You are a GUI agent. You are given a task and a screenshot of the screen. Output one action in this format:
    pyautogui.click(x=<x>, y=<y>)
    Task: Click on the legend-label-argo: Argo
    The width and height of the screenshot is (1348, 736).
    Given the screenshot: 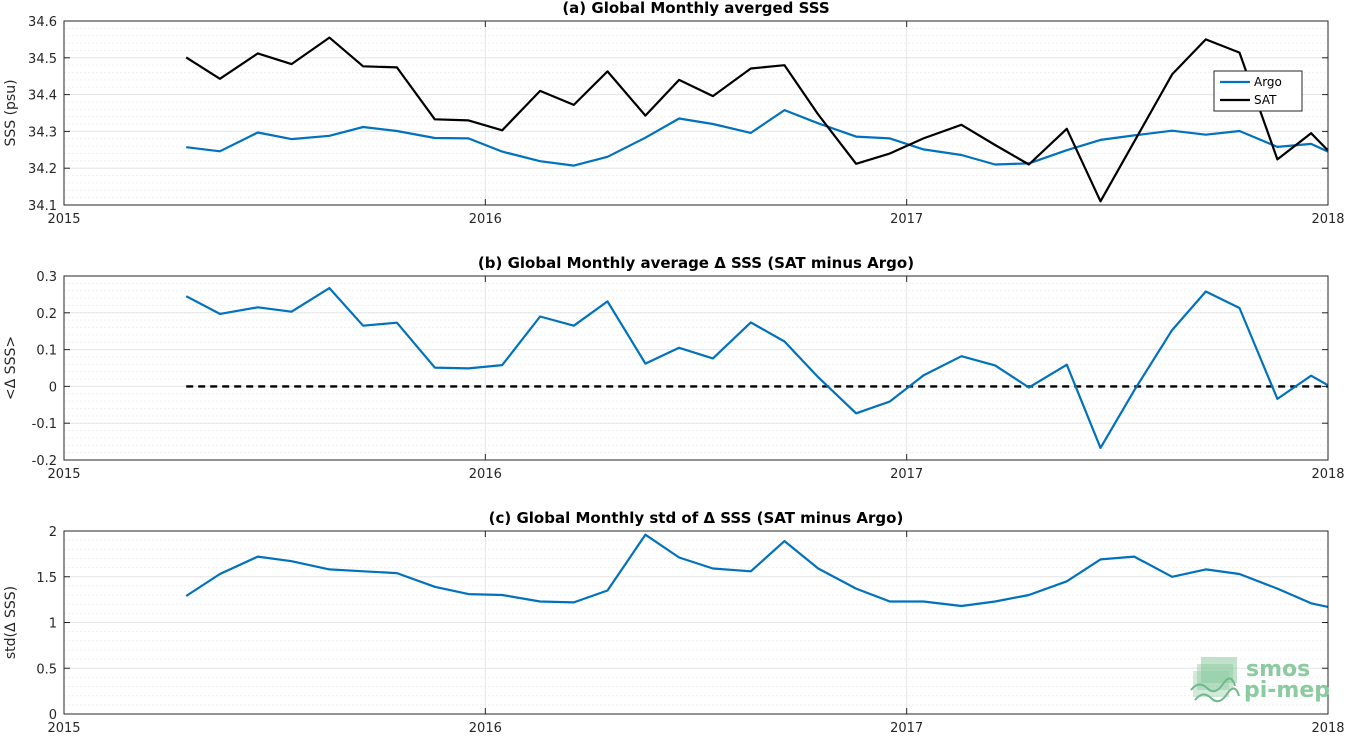 What is the action you would take?
    pyautogui.click(x=1268, y=82)
    